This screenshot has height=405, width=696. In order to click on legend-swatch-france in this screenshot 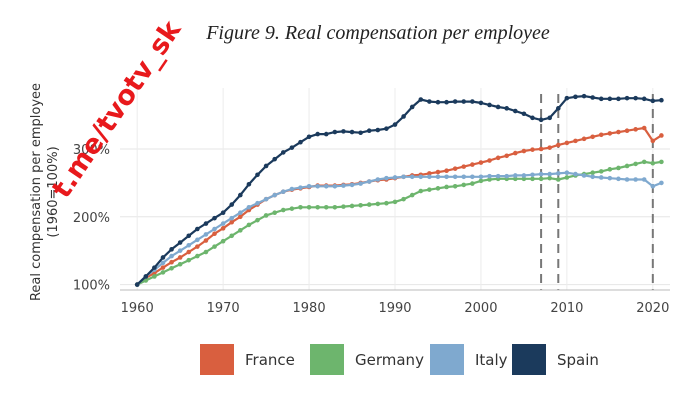, I will do `click(217, 359)`.